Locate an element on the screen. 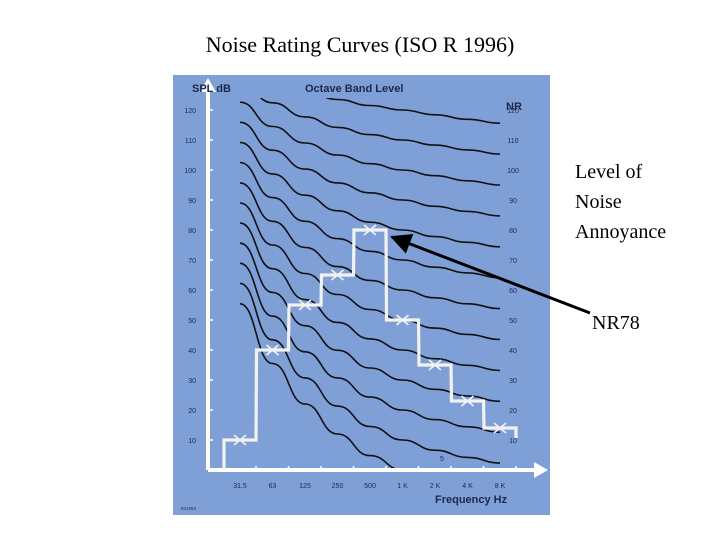  y-axis-arrowhead is located at coordinates (208, 85).